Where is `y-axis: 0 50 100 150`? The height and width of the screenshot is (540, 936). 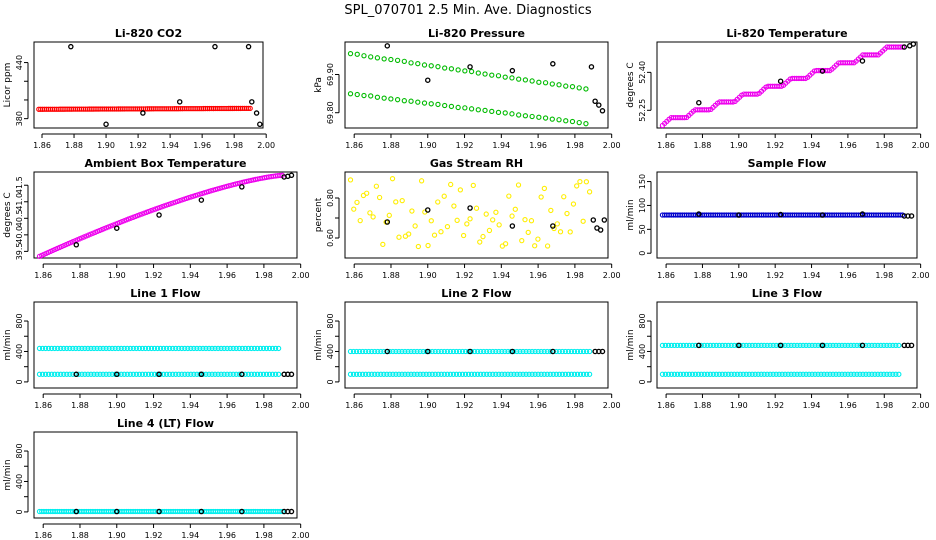 y-axis: 0 50 100 150 is located at coordinates (645, 215).